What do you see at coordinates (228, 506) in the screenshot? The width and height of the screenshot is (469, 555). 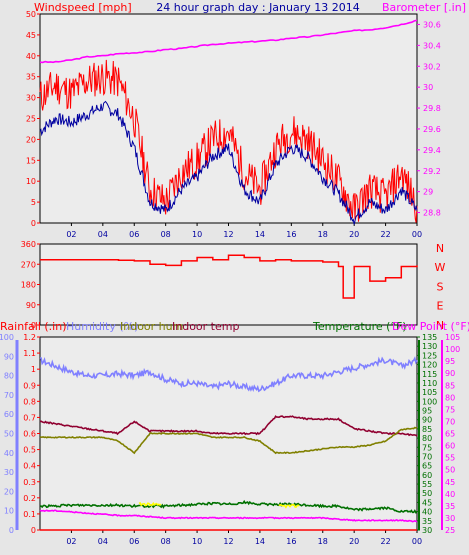 I see `temperature-line` at bounding box center [228, 506].